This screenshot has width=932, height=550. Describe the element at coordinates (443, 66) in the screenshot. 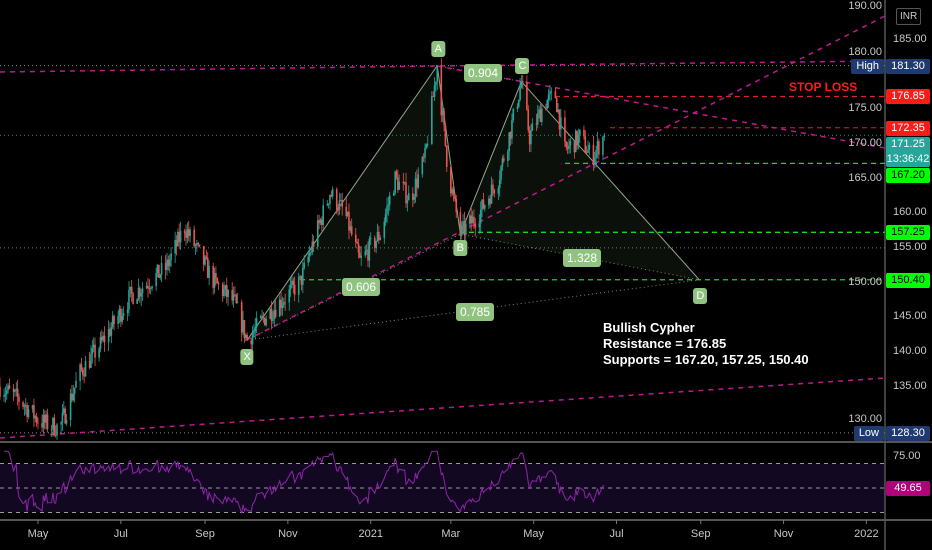

I see `trendline-high` at that location.